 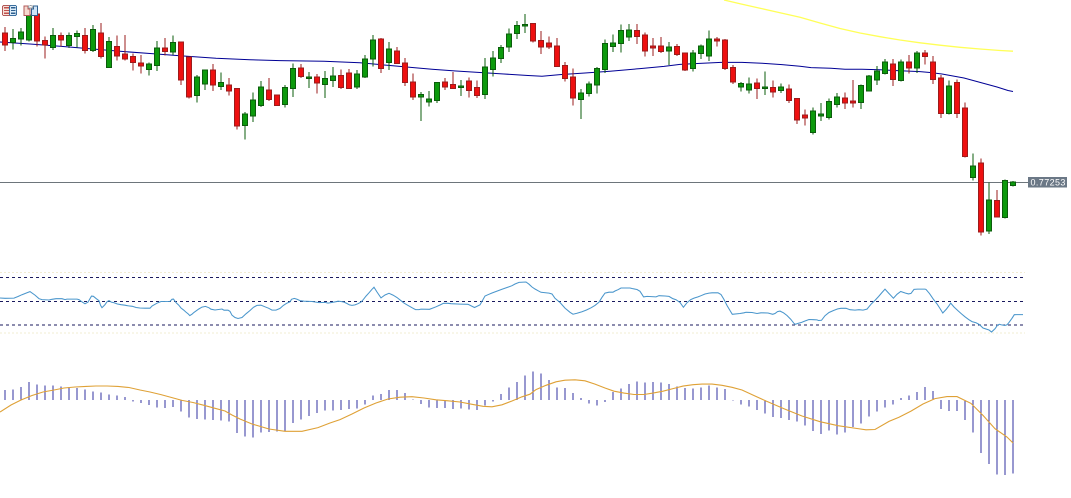 What do you see at coordinates (1048, 183) in the screenshot?
I see `svg-text: 0.77253` at bounding box center [1048, 183].